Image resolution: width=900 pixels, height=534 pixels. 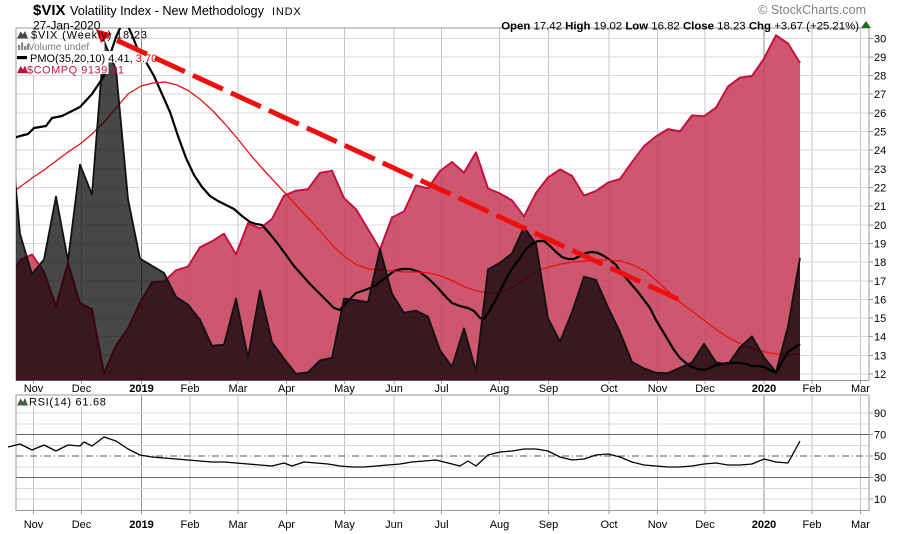 I want to click on svg-text: 16, so click(x=880, y=300).